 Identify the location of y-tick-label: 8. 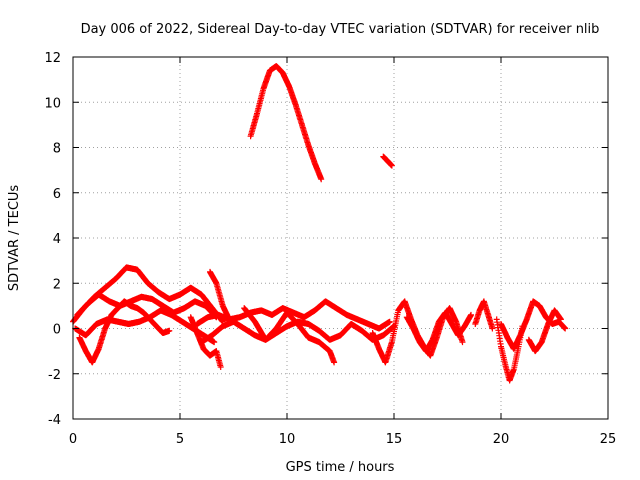
(57, 149).